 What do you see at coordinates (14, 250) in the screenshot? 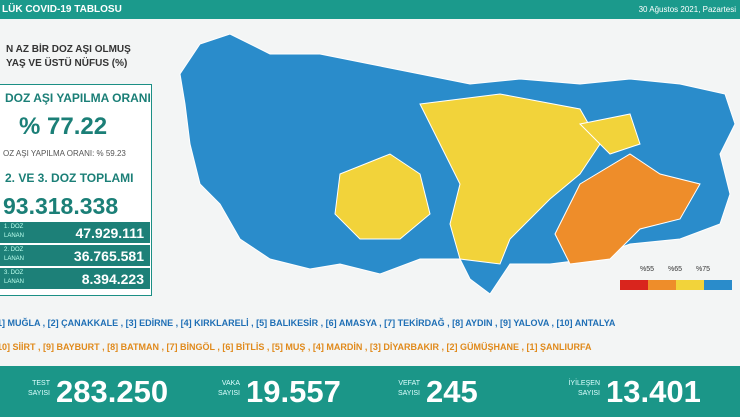
I see `dose-label: 2. DOZ` at bounding box center [14, 250].